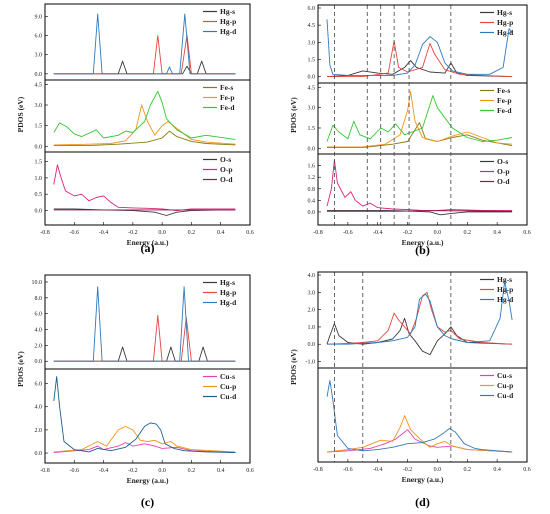  What do you see at coordinates (39, 163) in the screenshot?
I see `y-tick-label: 1.5` at bounding box center [39, 163].